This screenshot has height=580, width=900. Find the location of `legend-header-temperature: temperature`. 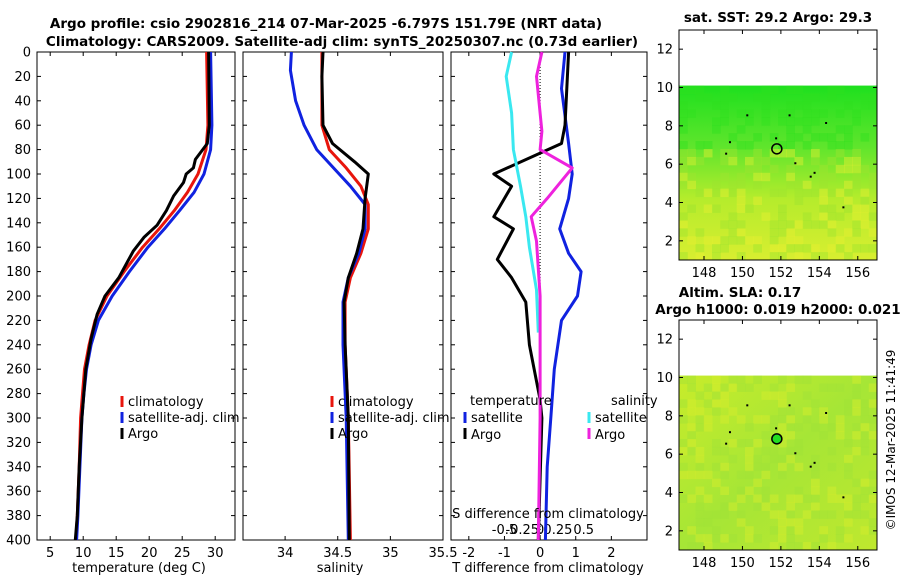

legend-header-temperature: temperature is located at coordinates (511, 401).